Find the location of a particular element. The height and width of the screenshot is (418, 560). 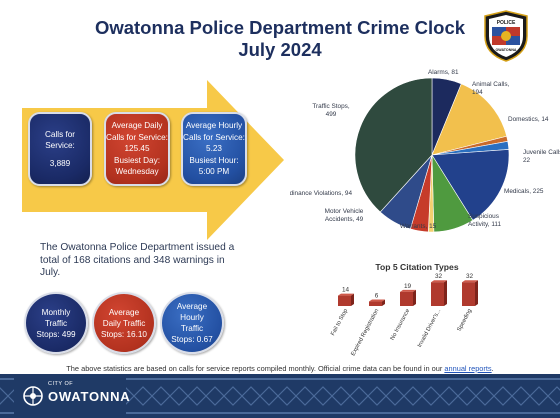

badge-top-text: POLICE is located at coordinates (506, 23).